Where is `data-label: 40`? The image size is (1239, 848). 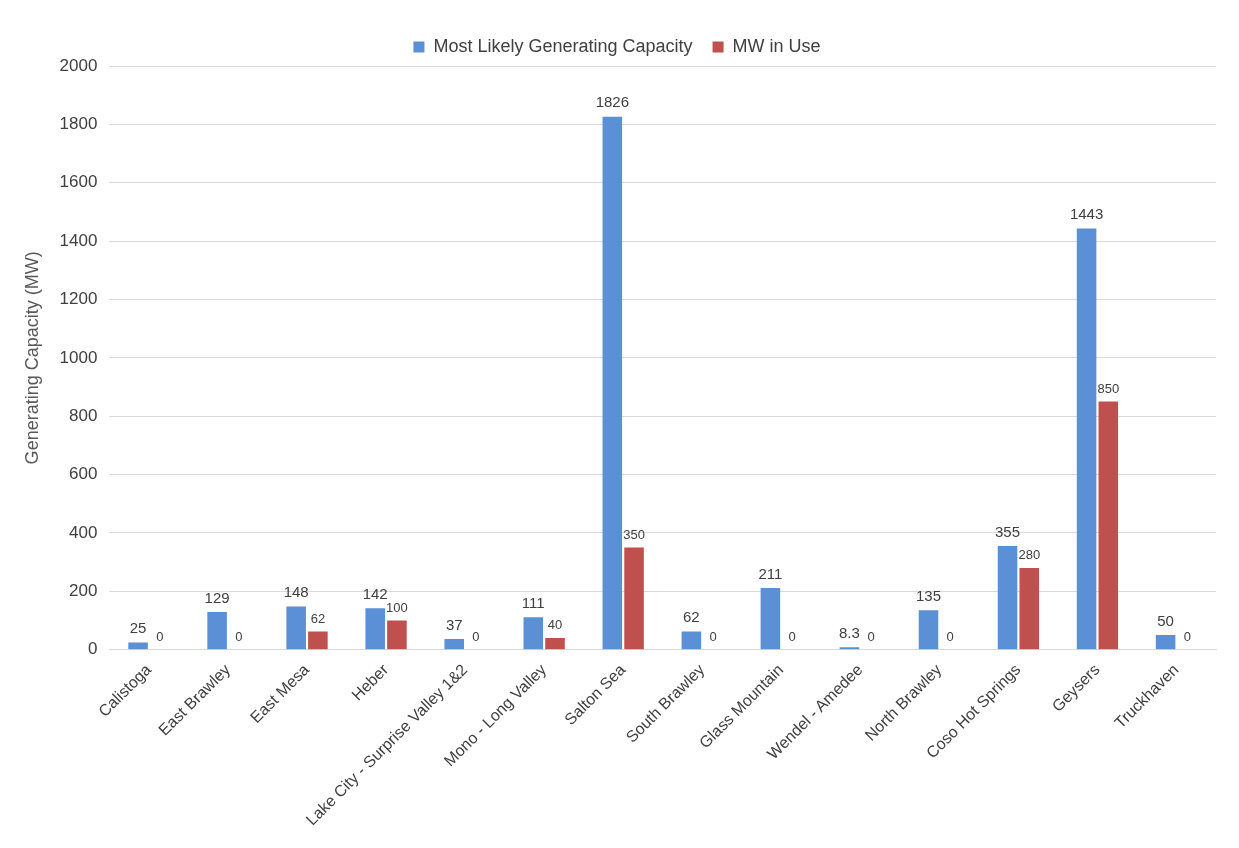
data-label: 40 is located at coordinates (555, 625).